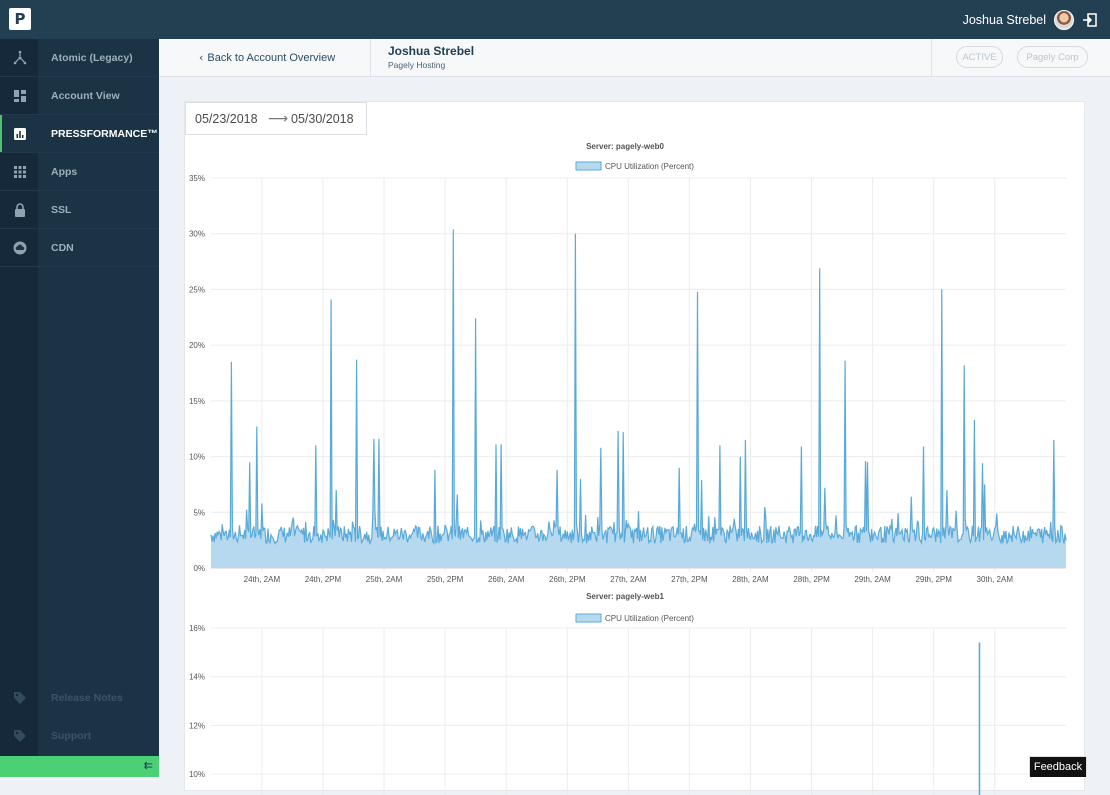  Describe the element at coordinates (20, 210) in the screenshot. I see `lock-icon` at that location.